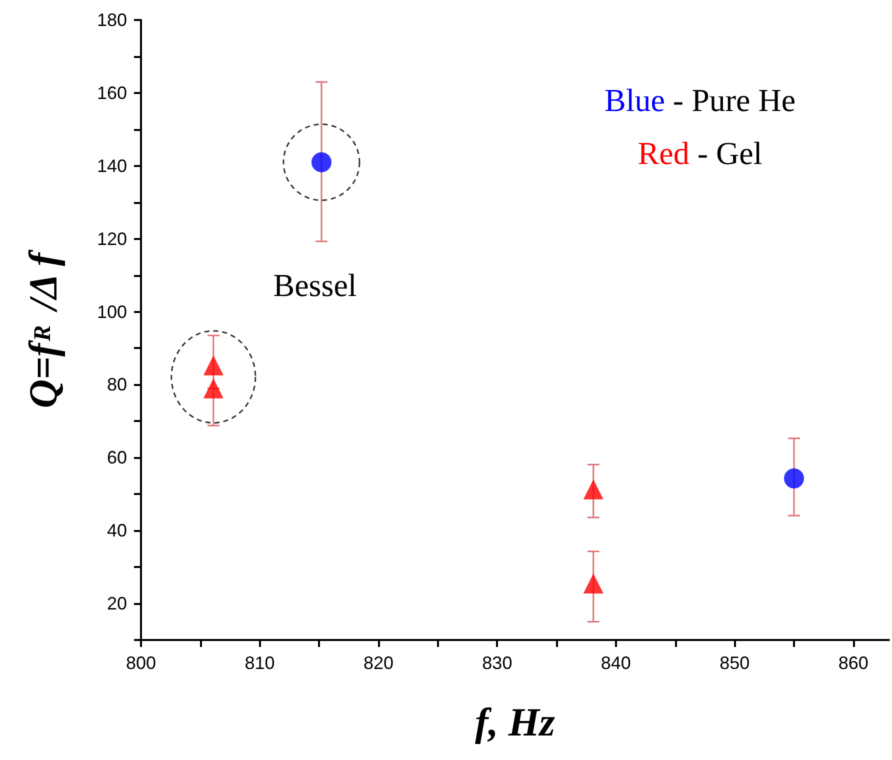 This screenshot has width=892, height=760. What do you see at coordinates (116, 530) in the screenshot?
I see `y-tick-label: 40` at bounding box center [116, 530].